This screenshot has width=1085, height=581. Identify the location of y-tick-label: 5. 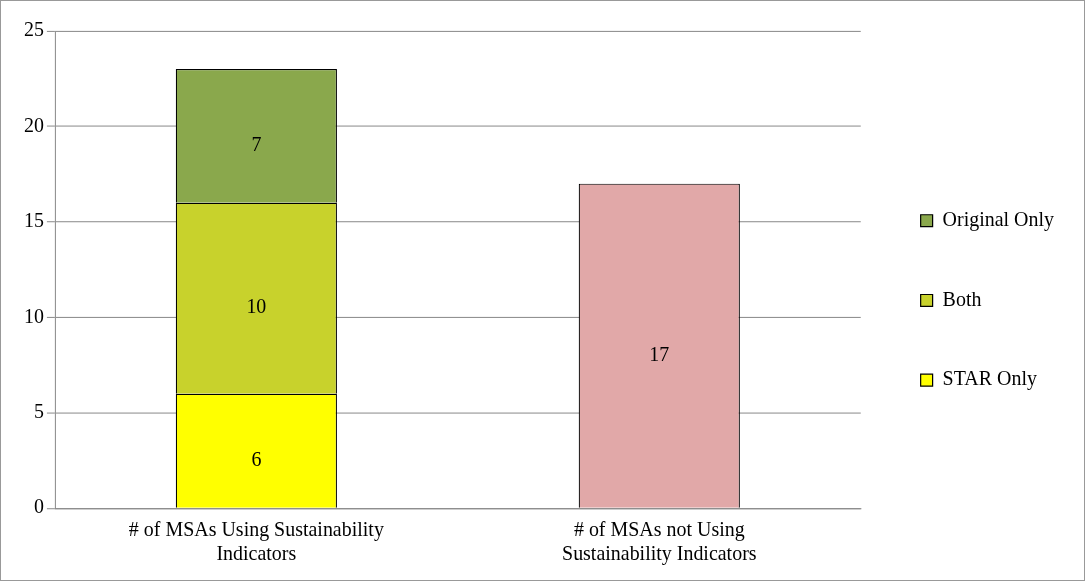
(38, 411).